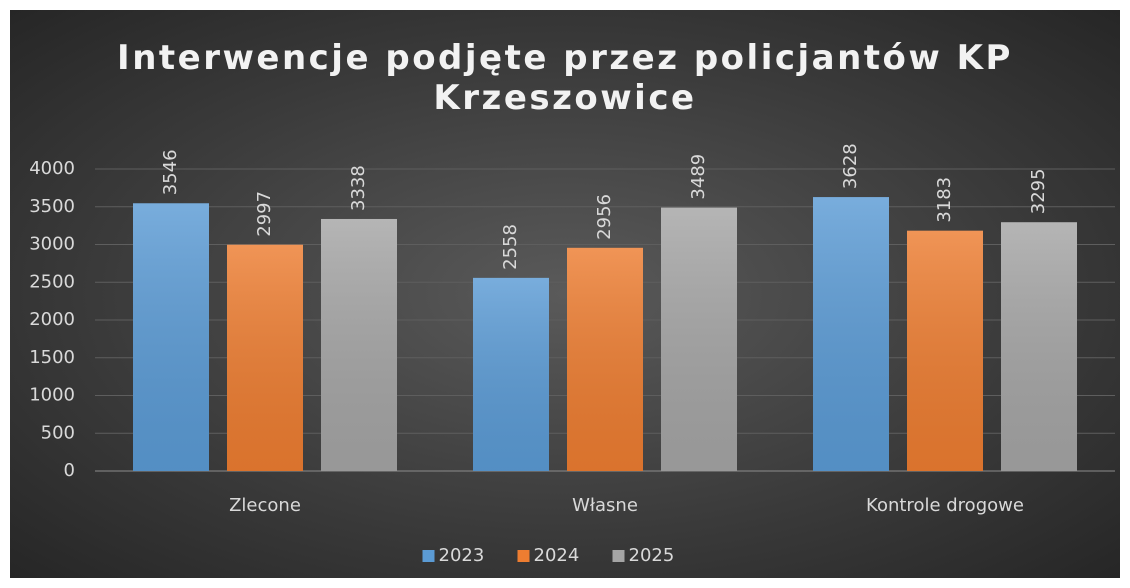  What do you see at coordinates (510, 247) in the screenshot?
I see `data-label: 2558` at bounding box center [510, 247].